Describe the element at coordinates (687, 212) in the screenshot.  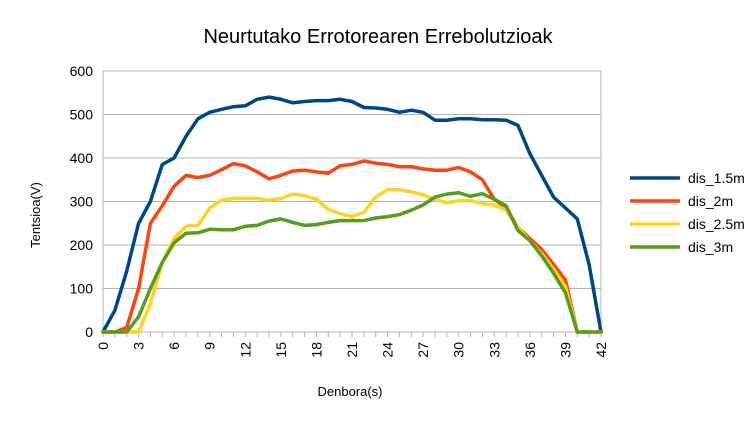
I see `legend: dis_1.5m dis_2m dis_2.5m dis_3m` at that location.